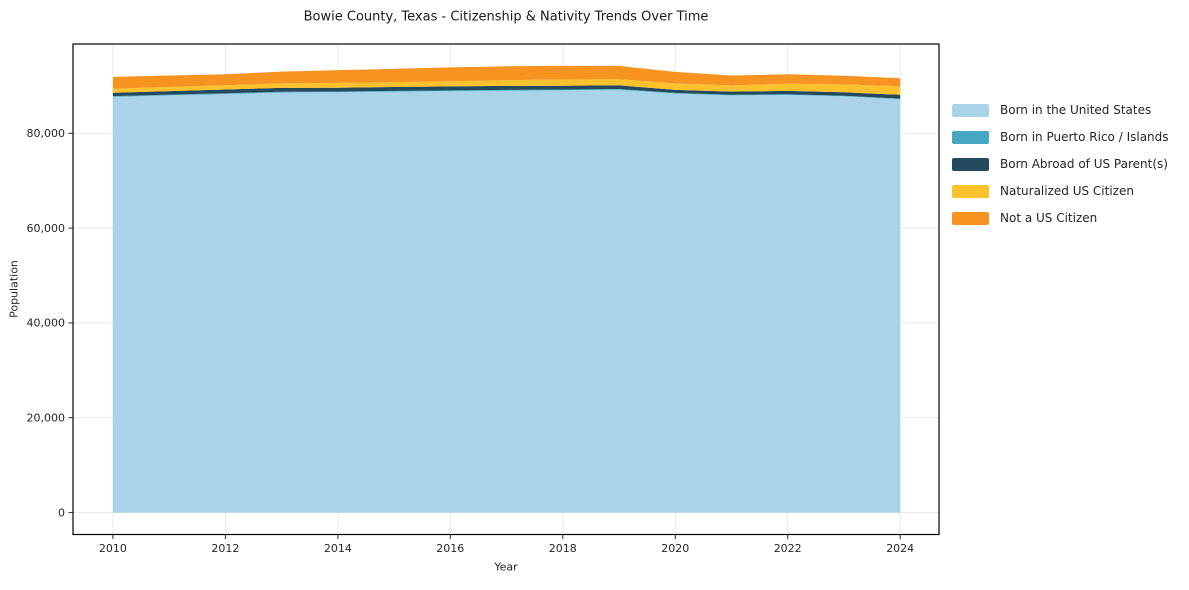 This screenshot has height=590, width=1189. I want to click on y-axis-label: Population, so click(14, 289).